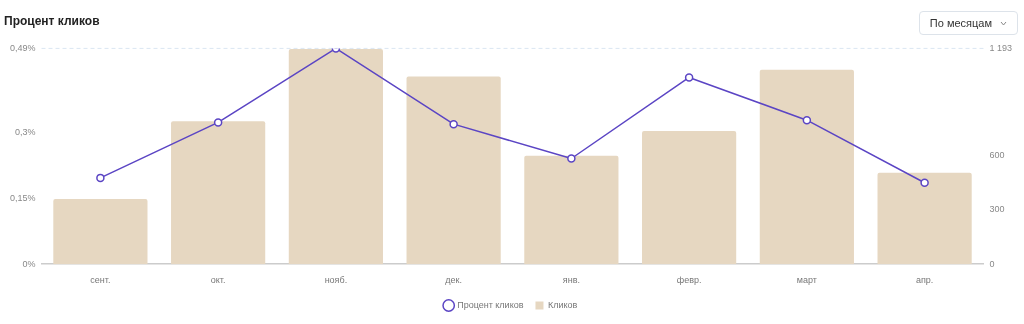 The image size is (1024, 324). I want to click on x-tick-label: дек., so click(453, 280).